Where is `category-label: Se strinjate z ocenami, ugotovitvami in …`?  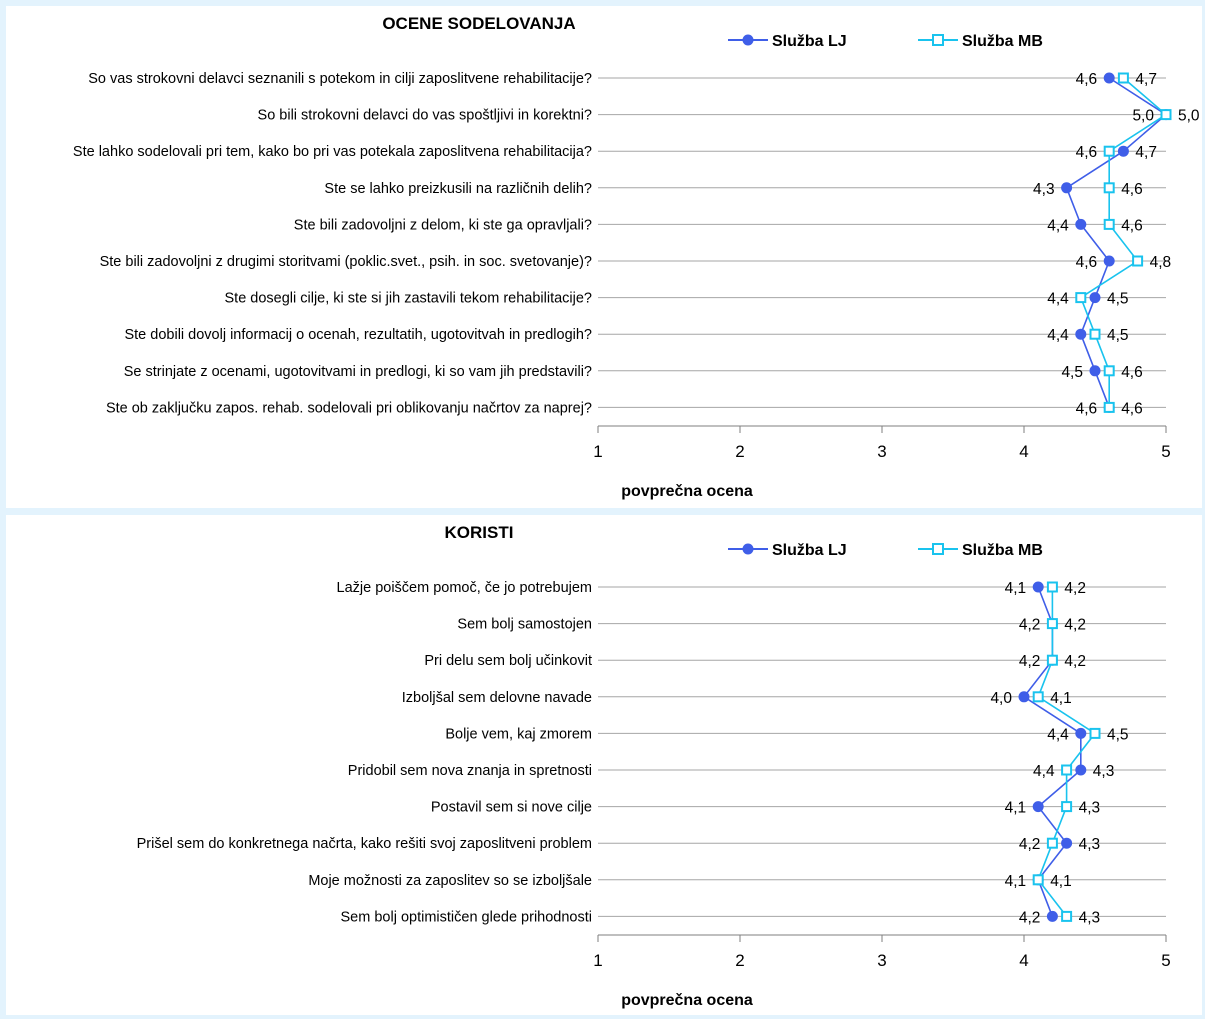
category-label: Se strinjate z ocenami, ugotovitvami in … is located at coordinates (358, 372).